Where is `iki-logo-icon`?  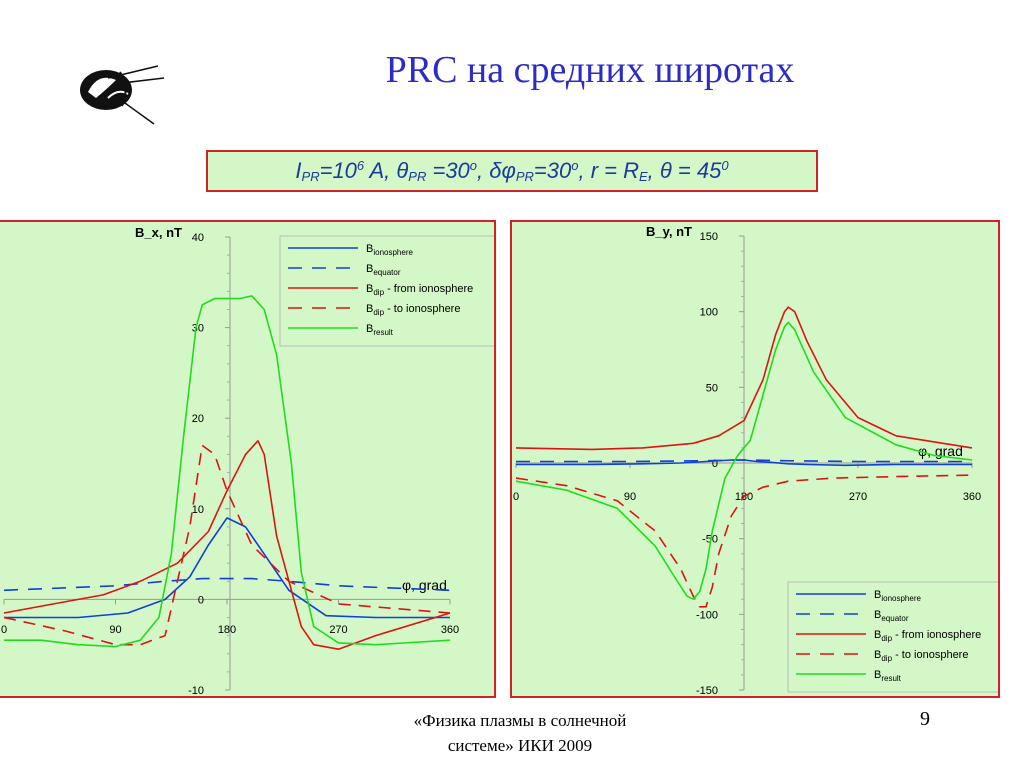 iki-logo-icon is located at coordinates (122, 95).